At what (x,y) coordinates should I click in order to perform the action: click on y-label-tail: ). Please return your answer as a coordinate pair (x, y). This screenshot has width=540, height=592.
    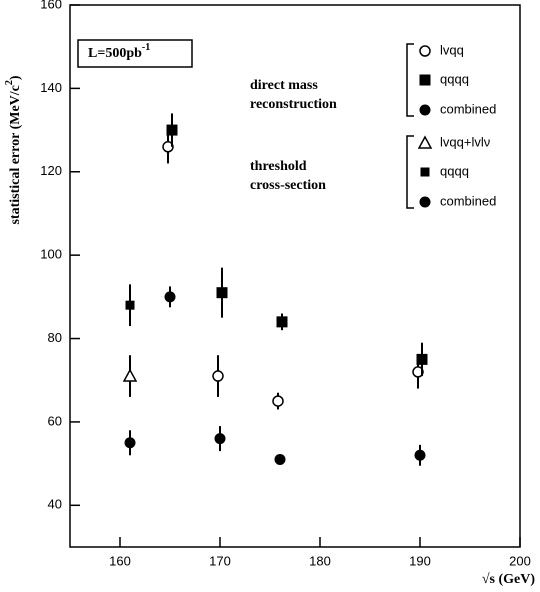
    Looking at the image, I should click on (15, 77).